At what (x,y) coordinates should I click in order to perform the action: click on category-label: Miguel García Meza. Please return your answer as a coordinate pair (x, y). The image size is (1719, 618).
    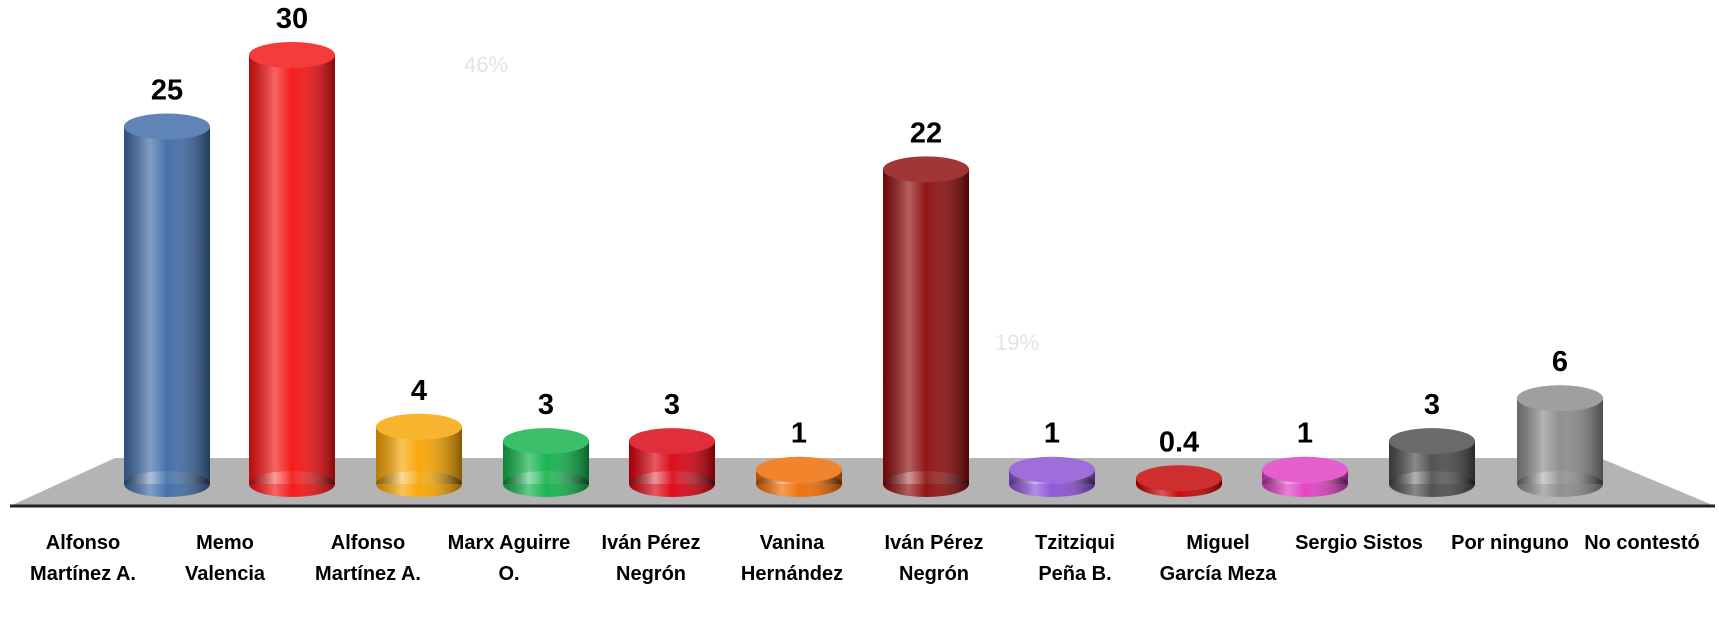
    Looking at the image, I should click on (1218, 558).